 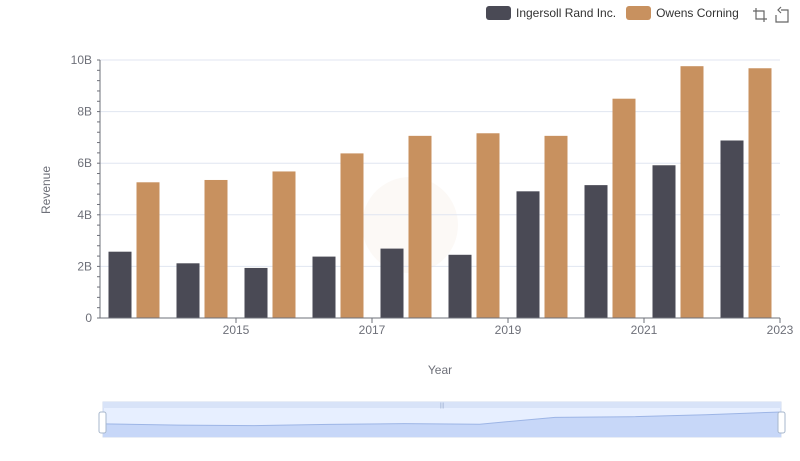 I want to click on data-zoom-grip-icon: |||, so click(x=442, y=406).